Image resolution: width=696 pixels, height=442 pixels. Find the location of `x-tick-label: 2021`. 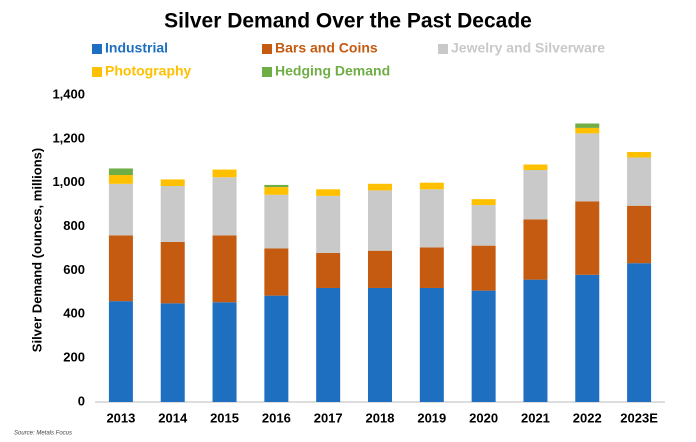

x-tick-label: 2021 is located at coordinates (535, 417).